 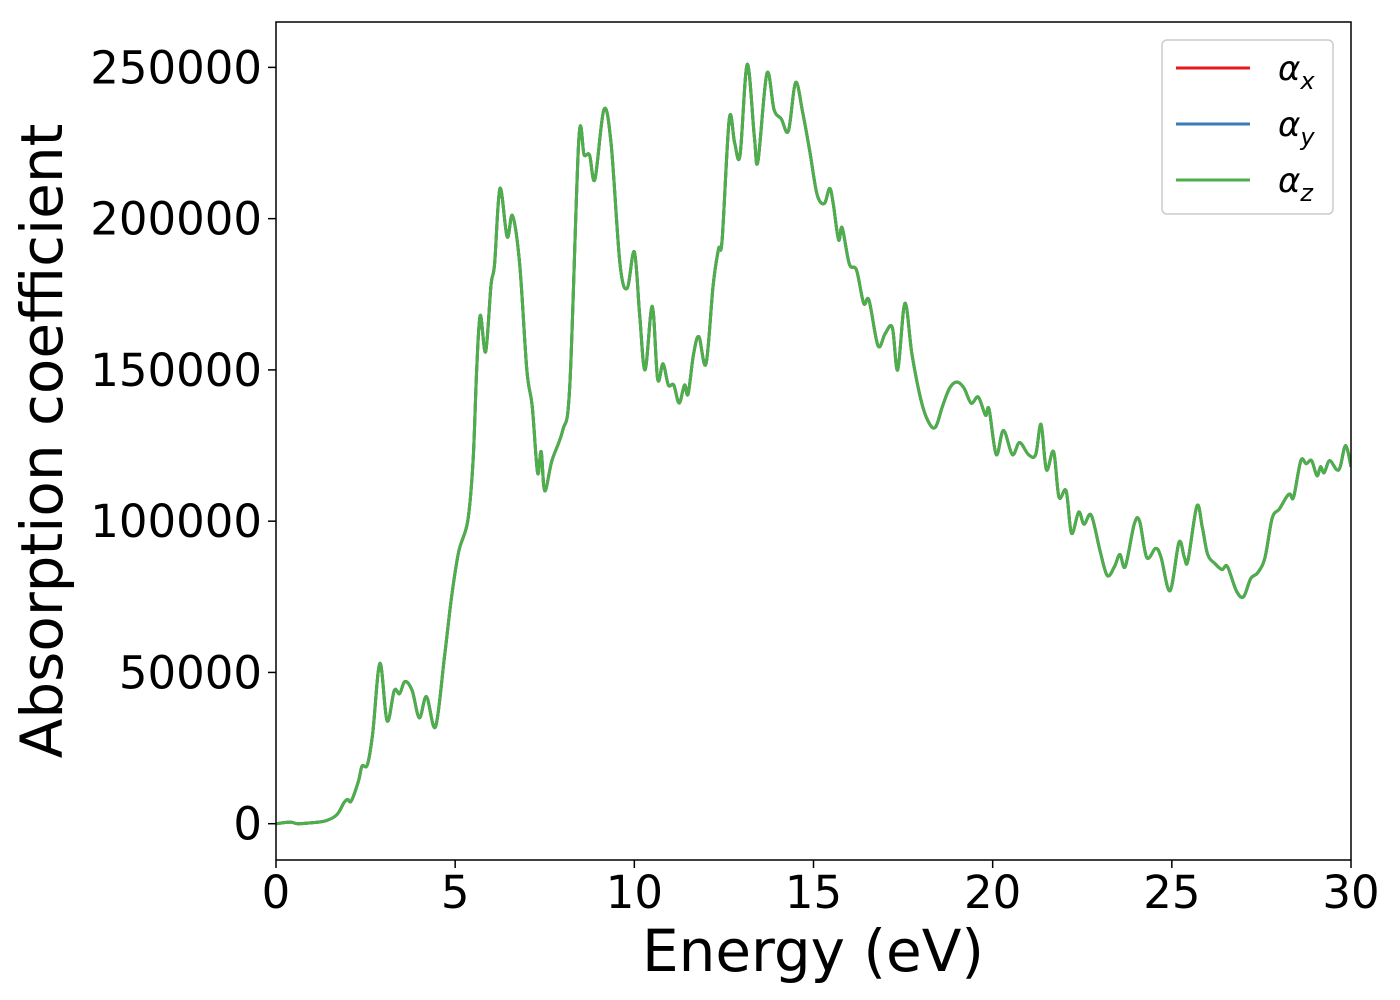 I want to click on legend-box, so click(x=1247, y=127).